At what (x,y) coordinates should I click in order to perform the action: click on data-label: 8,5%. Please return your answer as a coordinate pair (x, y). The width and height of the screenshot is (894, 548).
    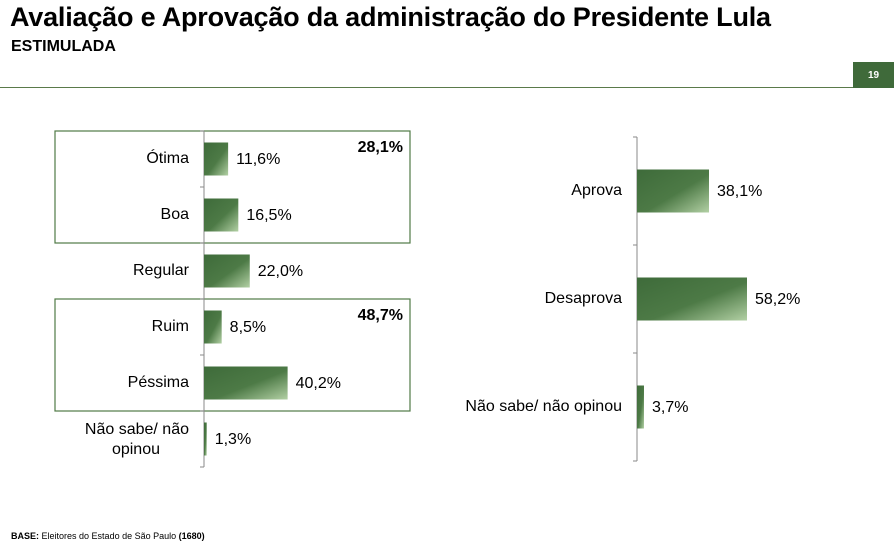
    Looking at the image, I should click on (248, 327).